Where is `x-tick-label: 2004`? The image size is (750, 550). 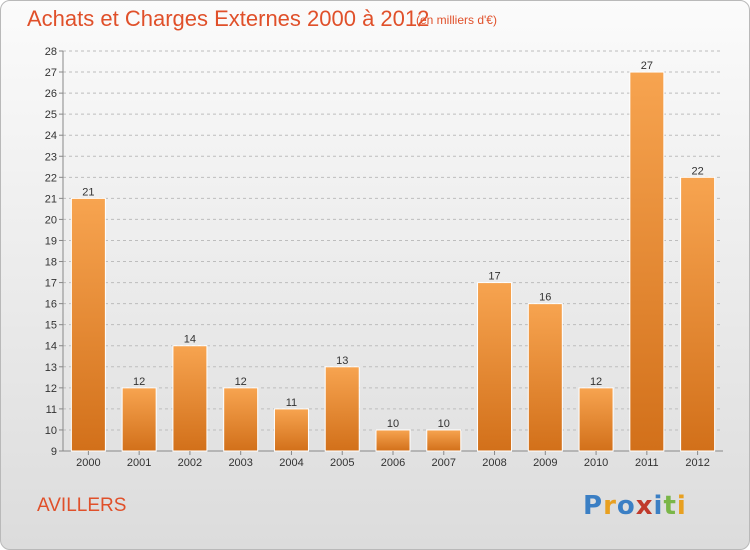
x-tick-label: 2004 is located at coordinates (291, 463).